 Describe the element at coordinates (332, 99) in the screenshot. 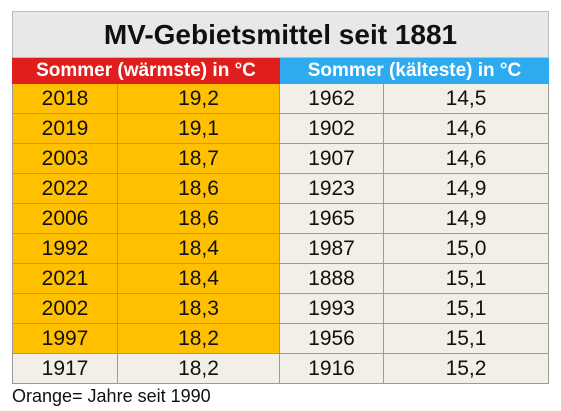

I see `cold-year-cell: 1962` at that location.